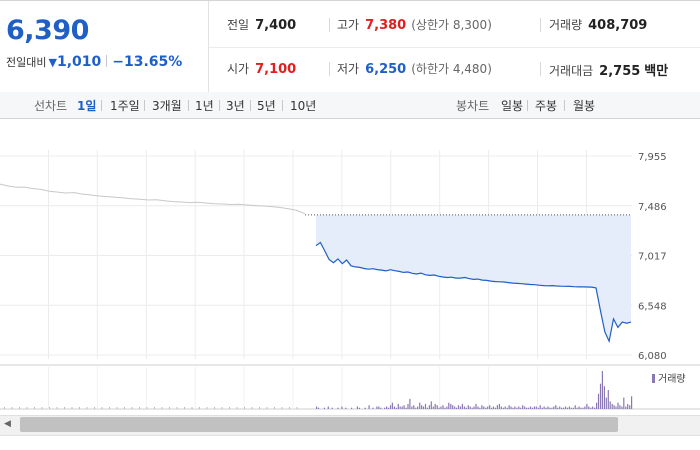 Image resolution: width=700 pixels, height=450 pixels. I want to click on high-cell: 고가 7,380 (상한가 8,300), so click(414, 24).